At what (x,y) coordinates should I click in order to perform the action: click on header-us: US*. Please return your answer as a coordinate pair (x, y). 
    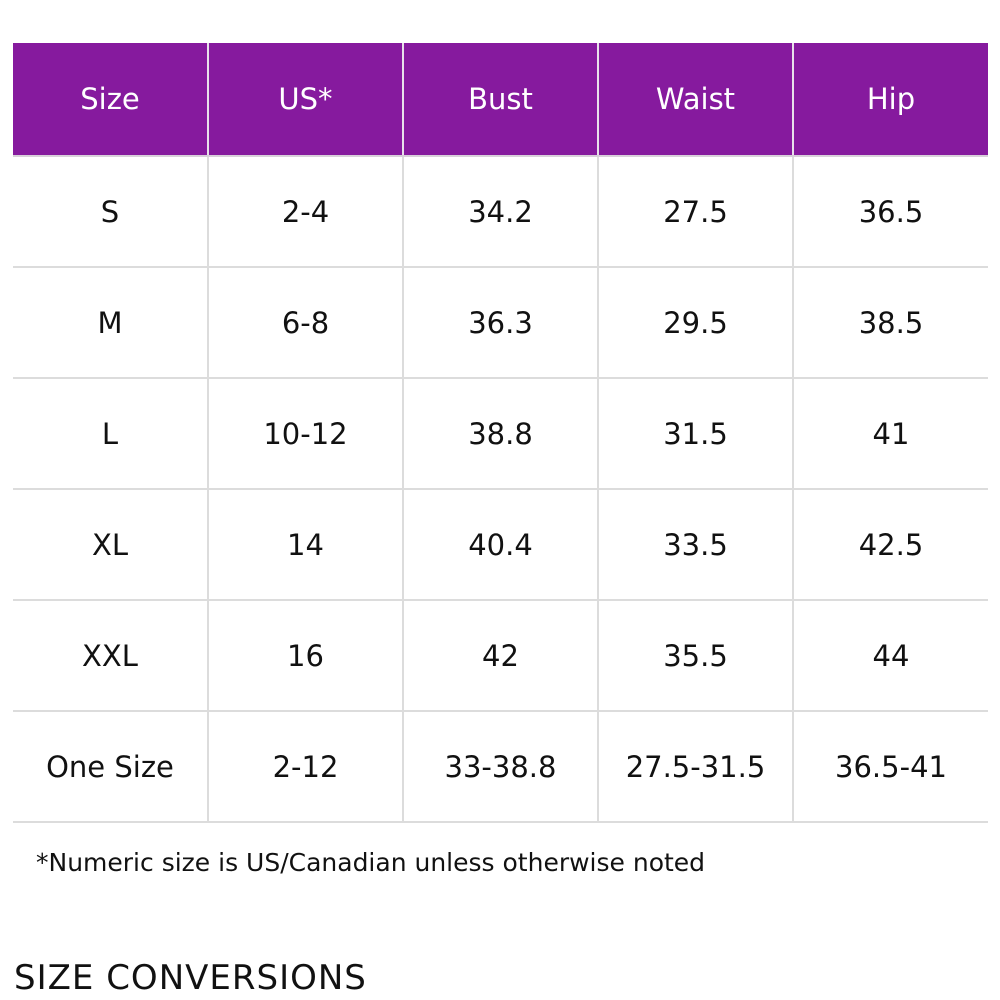
    Looking at the image, I should click on (305, 100).